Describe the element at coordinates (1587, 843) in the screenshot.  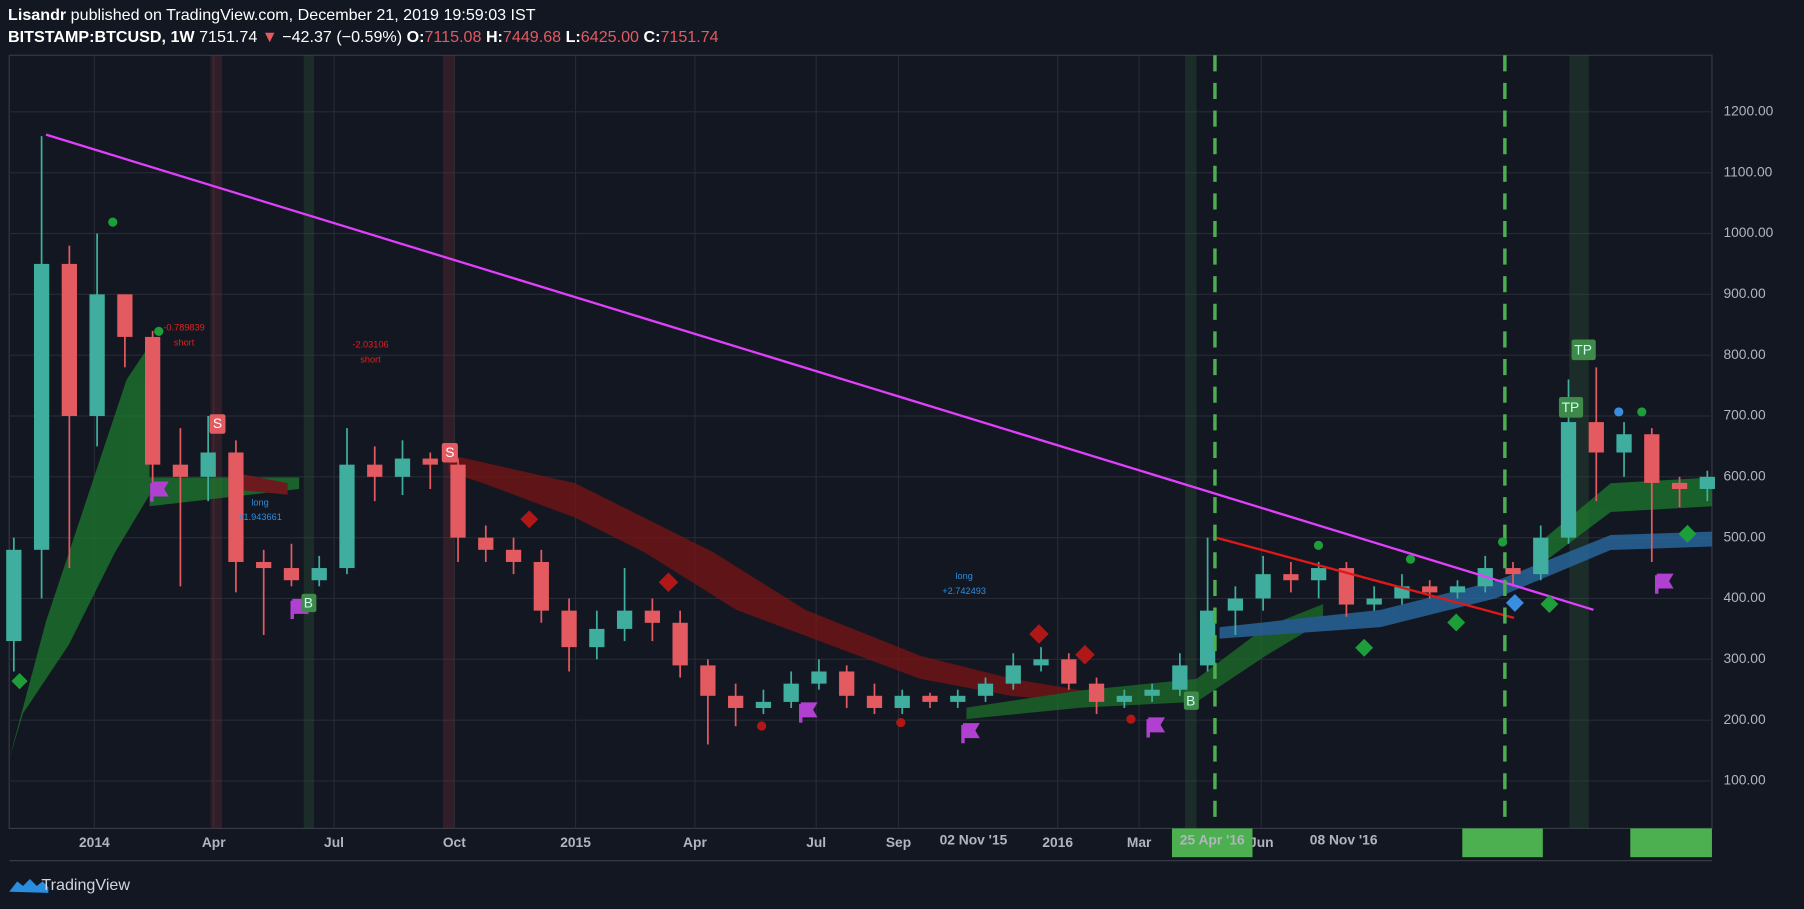
I see `axis-highlights` at that location.